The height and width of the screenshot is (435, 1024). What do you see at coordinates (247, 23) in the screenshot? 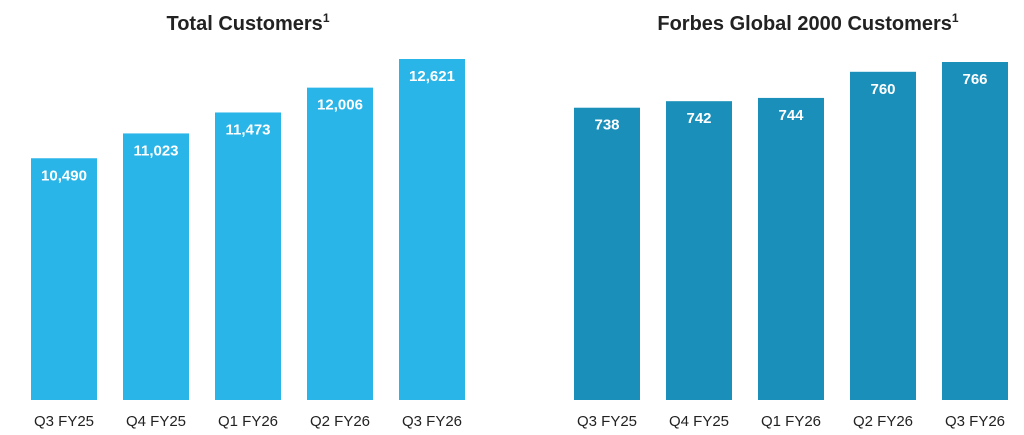
I see `chart-title-total-customers: Total Customers1` at bounding box center [247, 23].